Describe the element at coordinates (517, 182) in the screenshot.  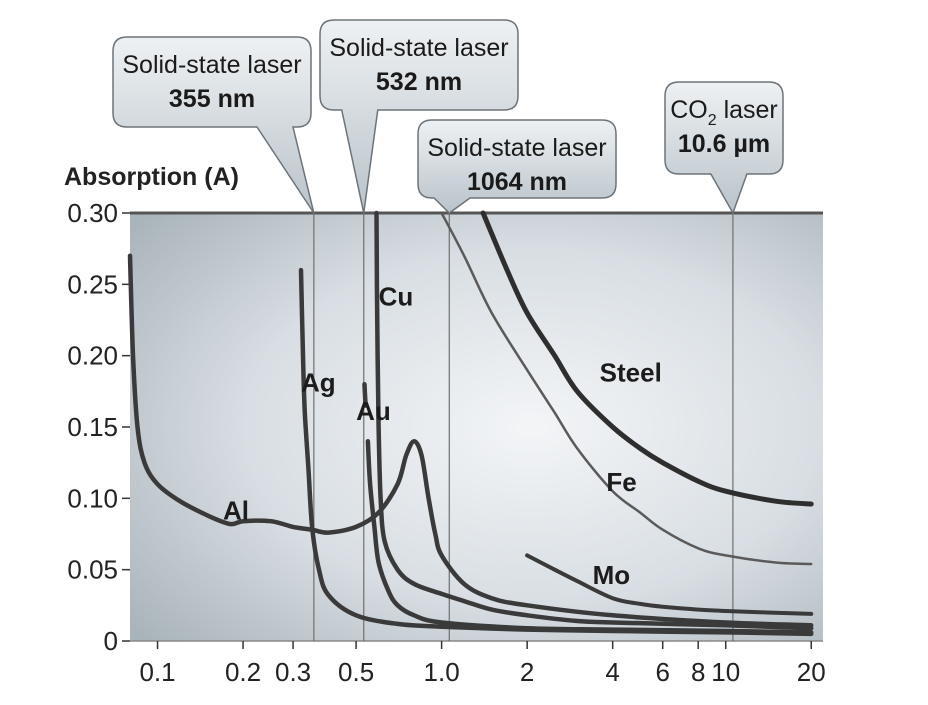
I see `callout-line2: 1064 nm` at that location.